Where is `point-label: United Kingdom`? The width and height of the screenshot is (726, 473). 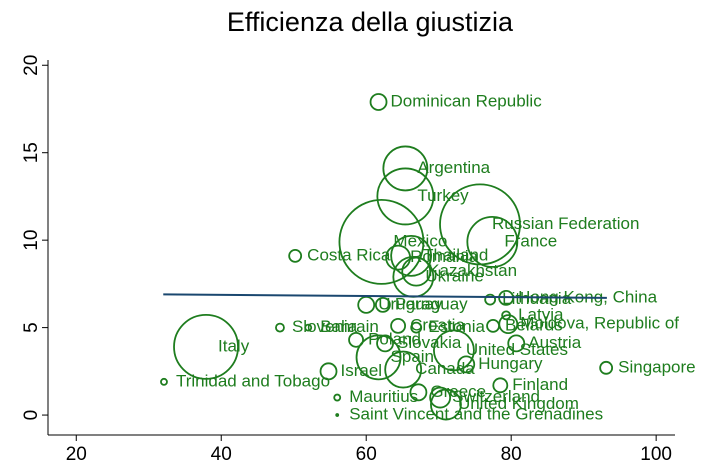
point-label: United Kingdom is located at coordinates (518, 403).